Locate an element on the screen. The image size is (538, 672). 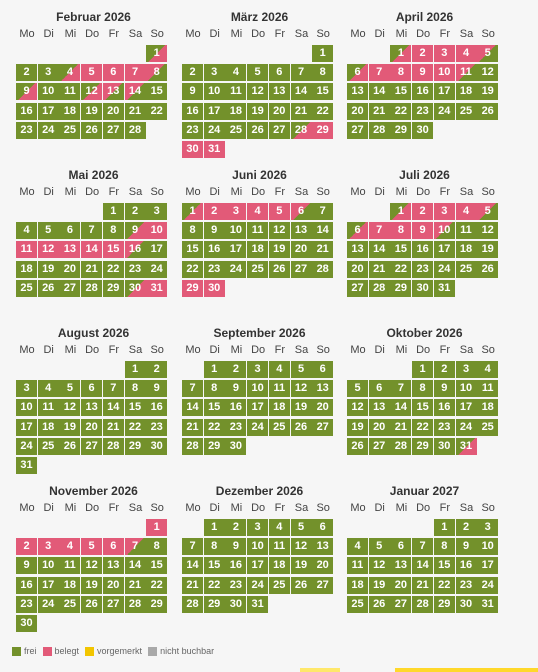
day-cell-free: 20 is located at coordinates (279, 111).